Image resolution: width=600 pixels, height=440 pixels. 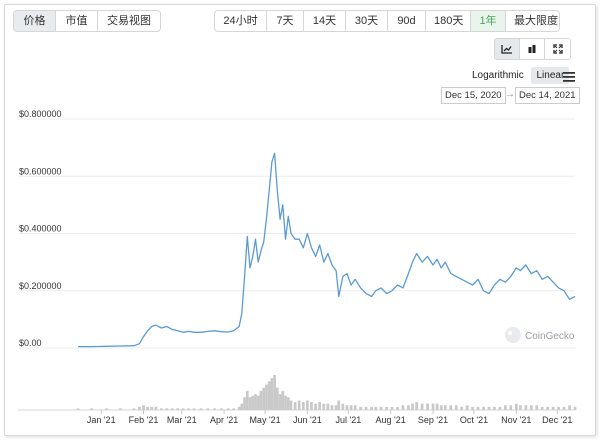 I want to click on scale-toggle: Logarithmic Linear, so click(x=518, y=75).